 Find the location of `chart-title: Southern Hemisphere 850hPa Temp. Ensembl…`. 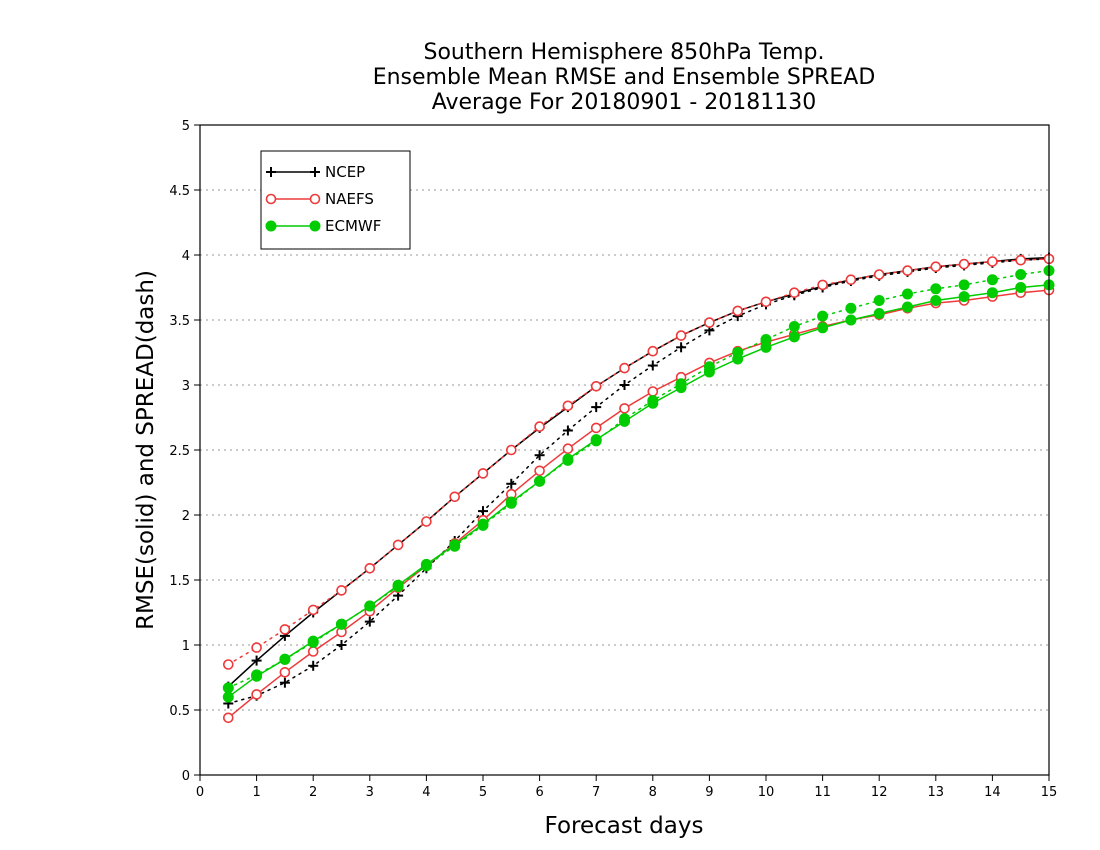

chart-title: Southern Hemisphere 850hPa Temp. Ensembl… is located at coordinates (624, 77).